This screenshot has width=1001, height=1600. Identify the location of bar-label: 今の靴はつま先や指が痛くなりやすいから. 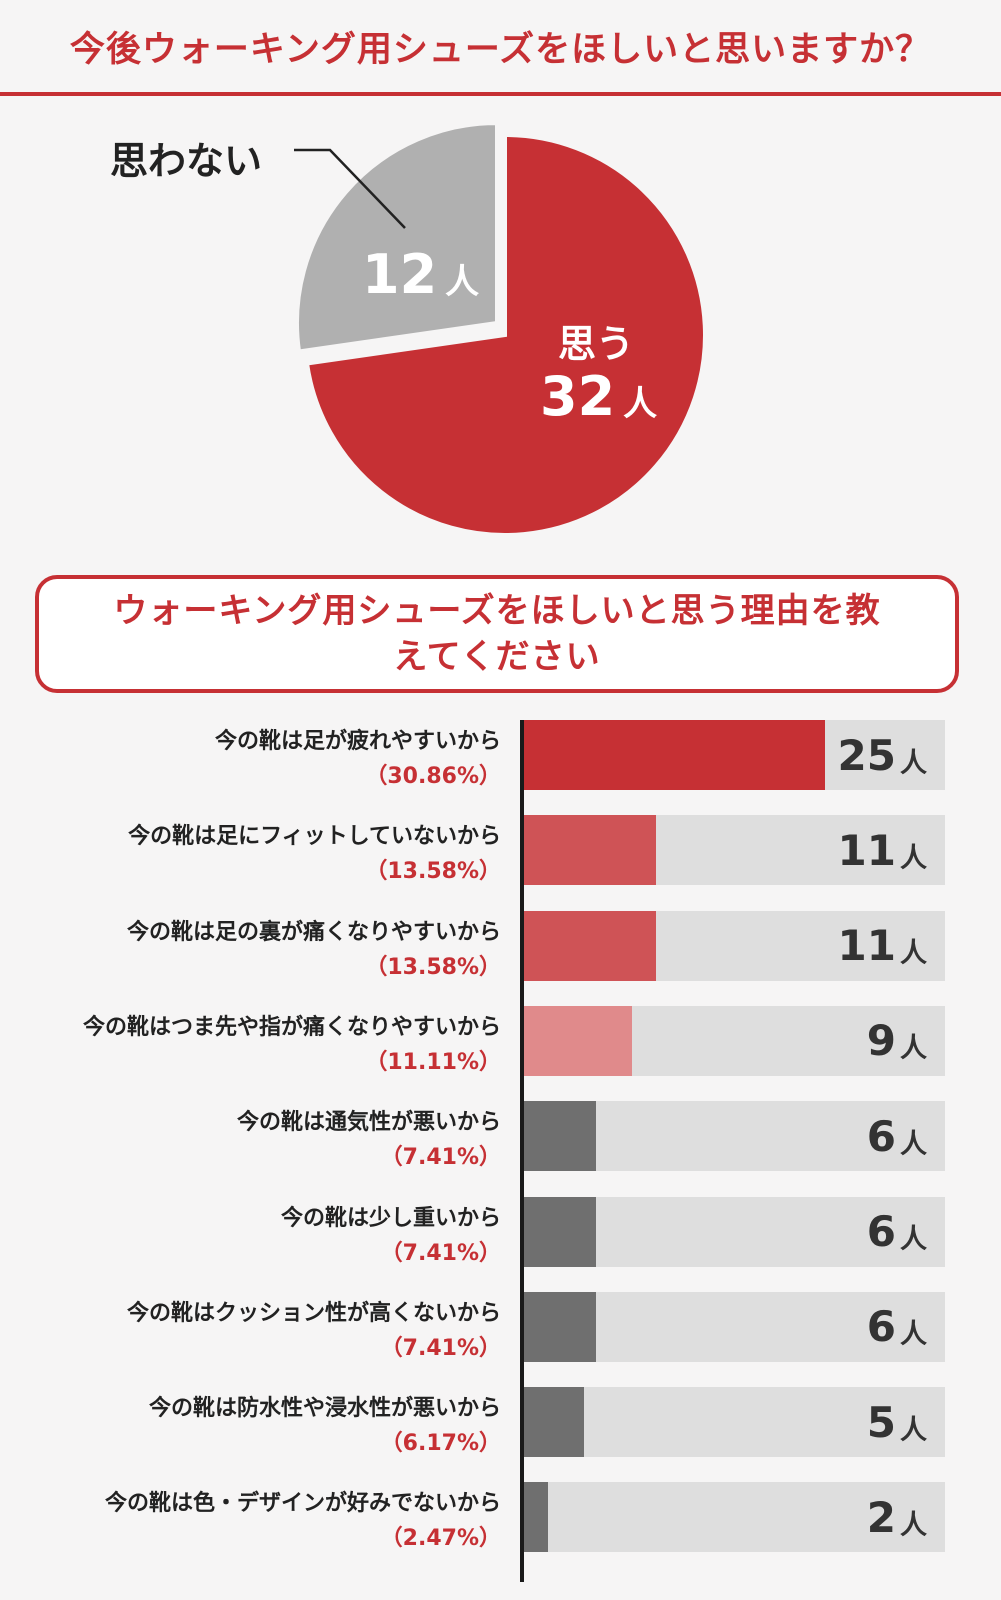
(291, 1027).